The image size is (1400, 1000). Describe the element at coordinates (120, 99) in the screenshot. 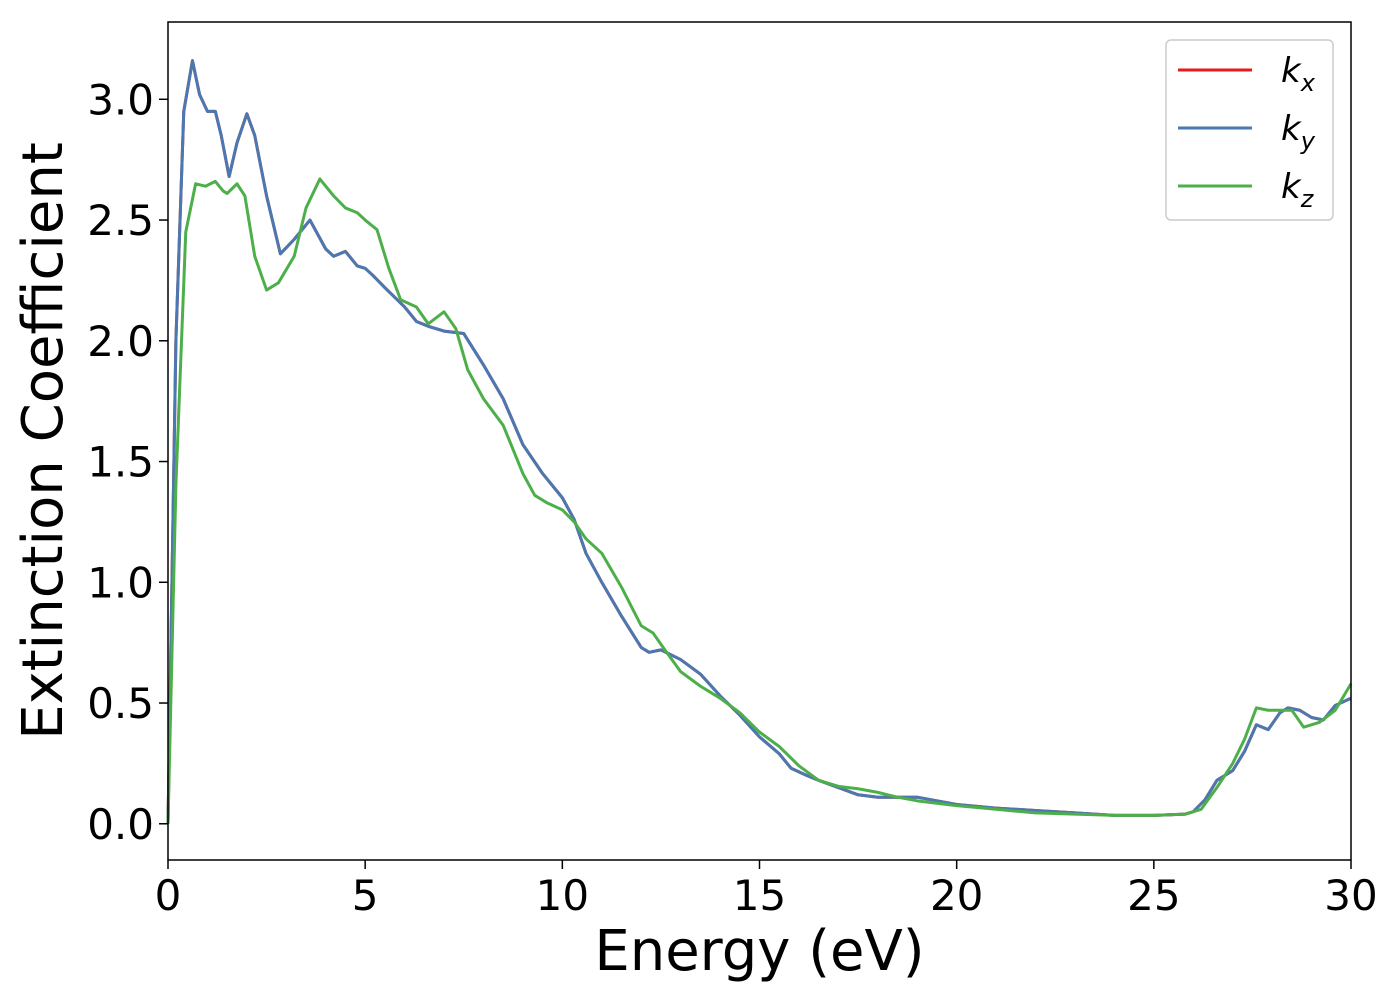

I see `y-tick-label: 3.0` at that location.